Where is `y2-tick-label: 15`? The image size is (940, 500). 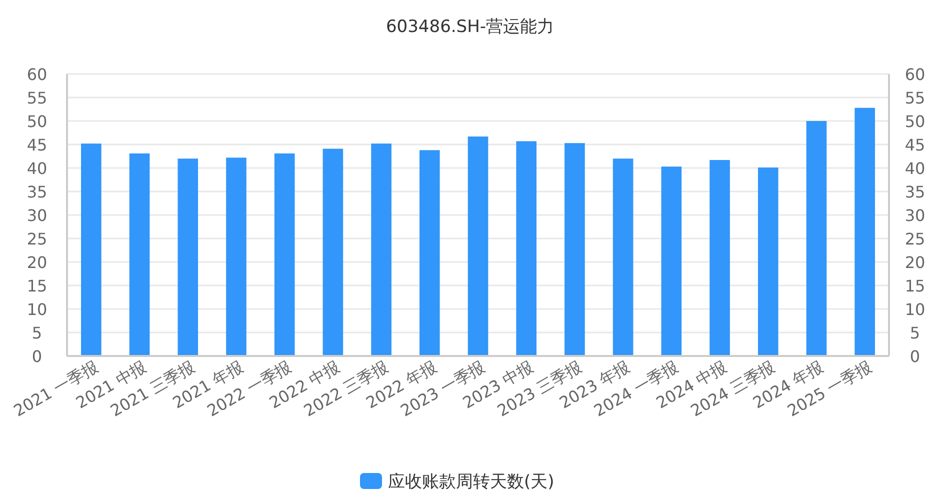 y2-tick-label: 15 is located at coordinates (915, 286).